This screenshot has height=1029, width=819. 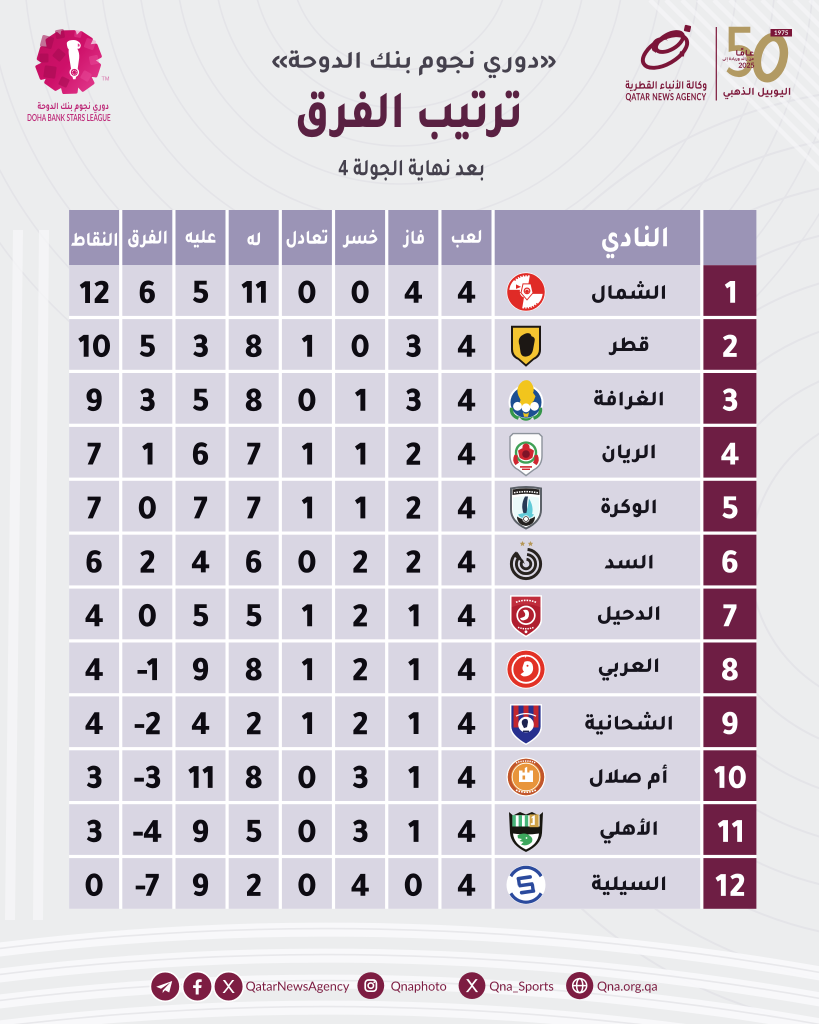 I want to click on svg-text: TM, so click(x=106, y=80).